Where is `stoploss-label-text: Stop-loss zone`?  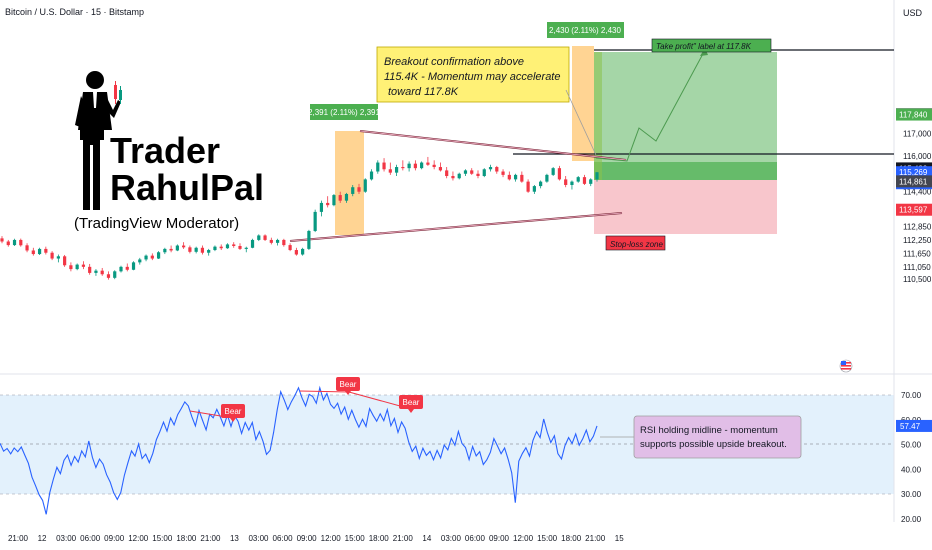 stoploss-label-text: Stop-loss zone is located at coordinates (636, 244).